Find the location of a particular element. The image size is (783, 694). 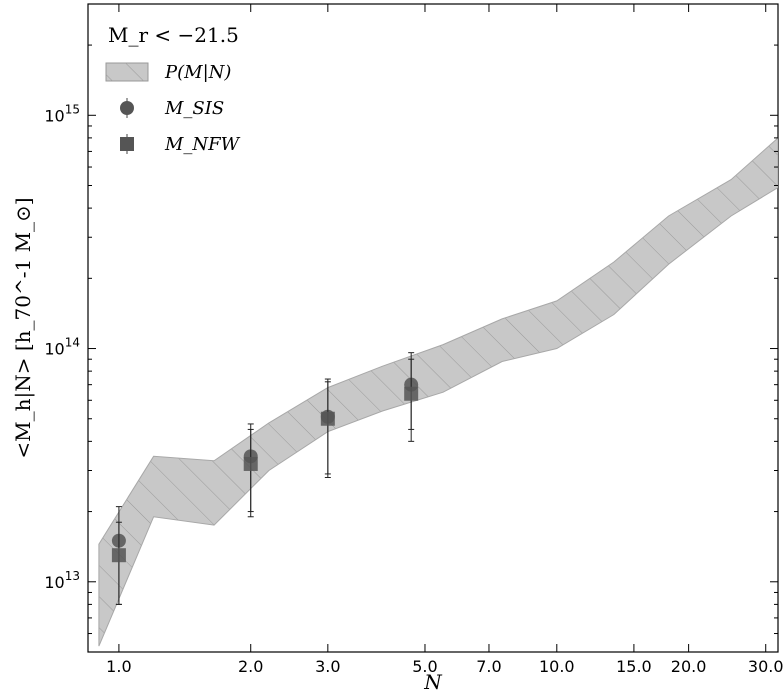

x-tick-label: 10.0 is located at coordinates (557, 666).